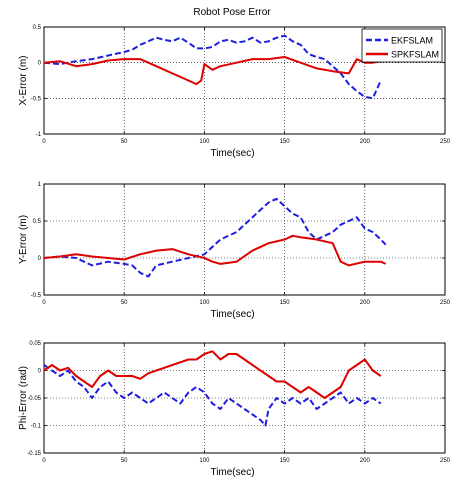  What do you see at coordinates (40, 185) in the screenshot?
I see `y-tick-label: 1` at bounding box center [40, 185].